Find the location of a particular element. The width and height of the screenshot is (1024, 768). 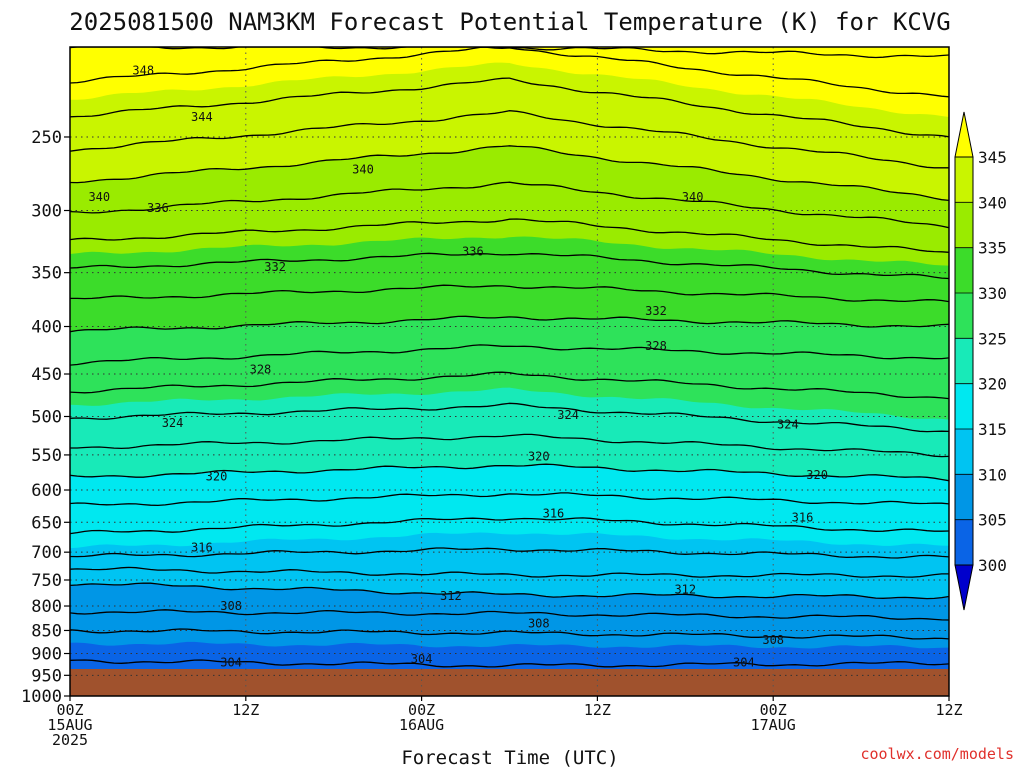

y-tick-label: 800 is located at coordinates (46, 607).